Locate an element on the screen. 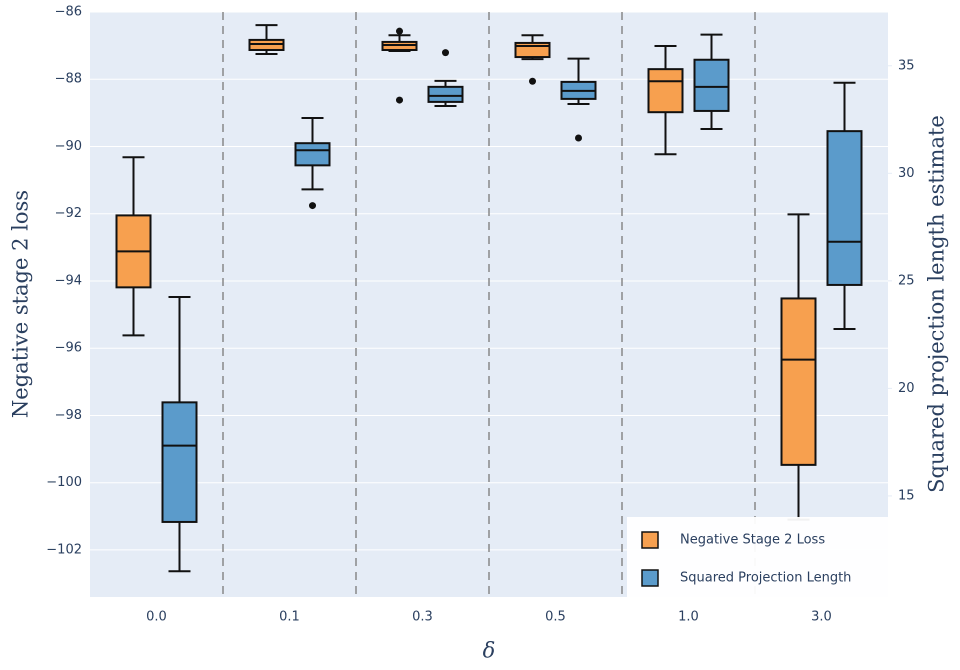  y-tick-label: −86 is located at coordinates (68, 12).